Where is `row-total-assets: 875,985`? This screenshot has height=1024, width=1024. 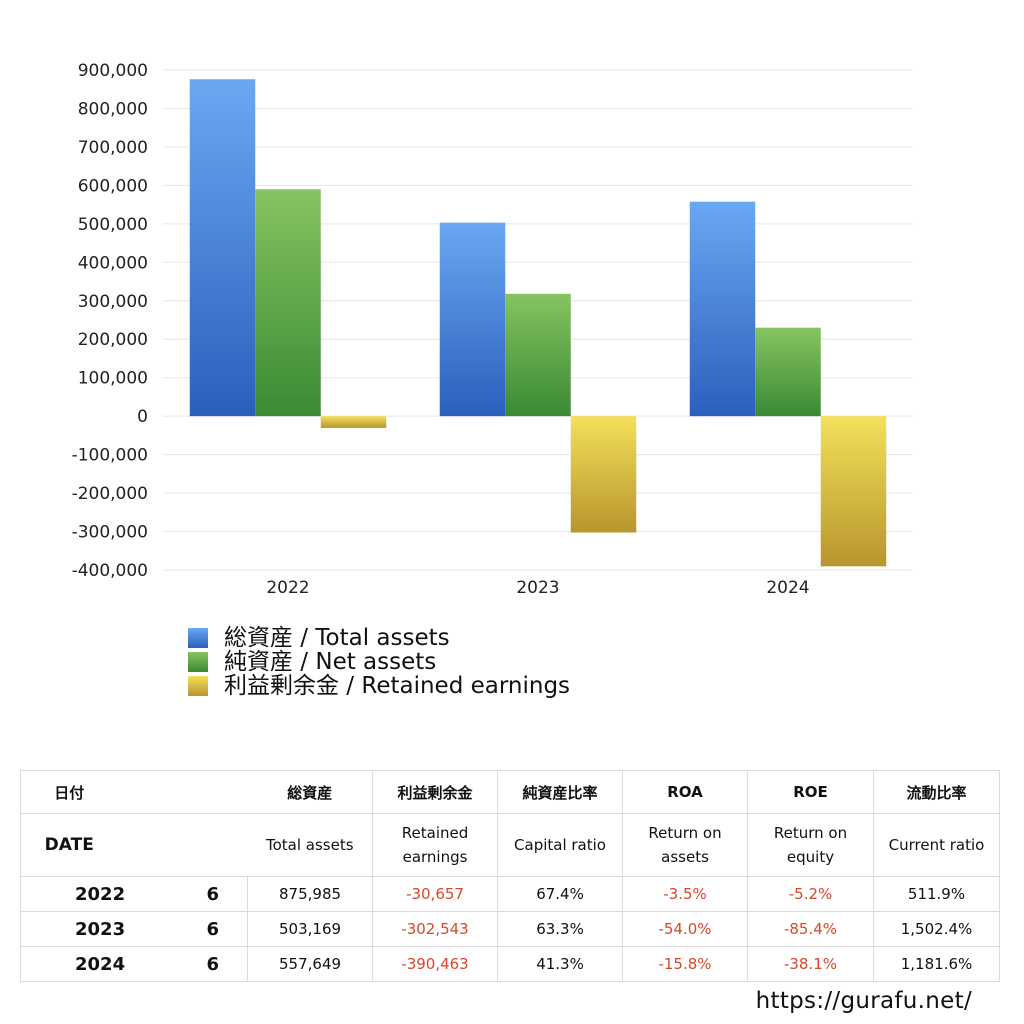 row-total-assets: 875,985 is located at coordinates (310, 894).